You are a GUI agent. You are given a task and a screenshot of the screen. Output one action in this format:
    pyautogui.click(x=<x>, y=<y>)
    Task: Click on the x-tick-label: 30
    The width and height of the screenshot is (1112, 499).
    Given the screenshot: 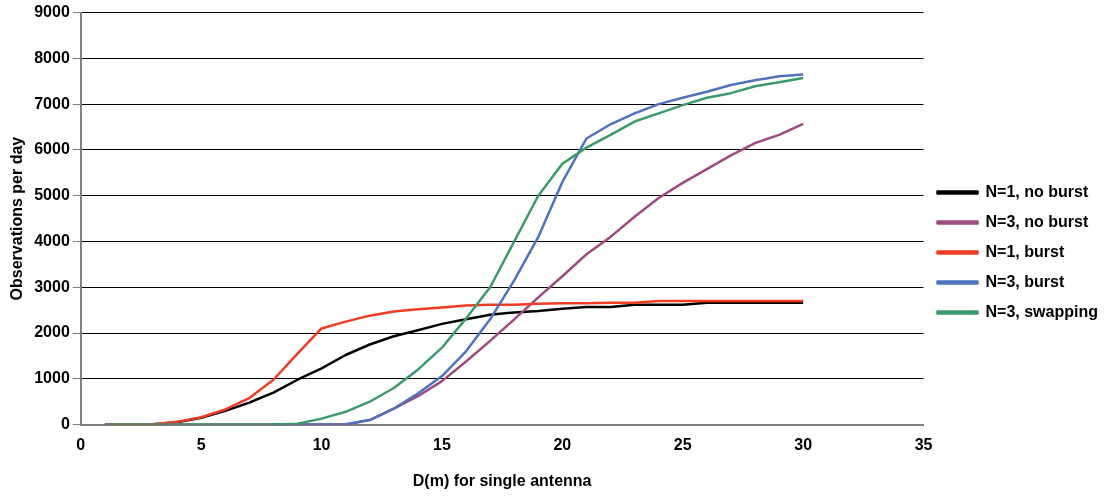 What is the action you would take?
    pyautogui.click(x=803, y=444)
    